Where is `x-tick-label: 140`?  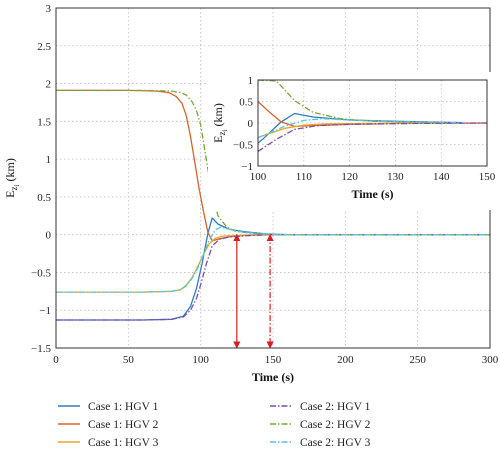
x-tick-label: 140 is located at coordinates (441, 177).